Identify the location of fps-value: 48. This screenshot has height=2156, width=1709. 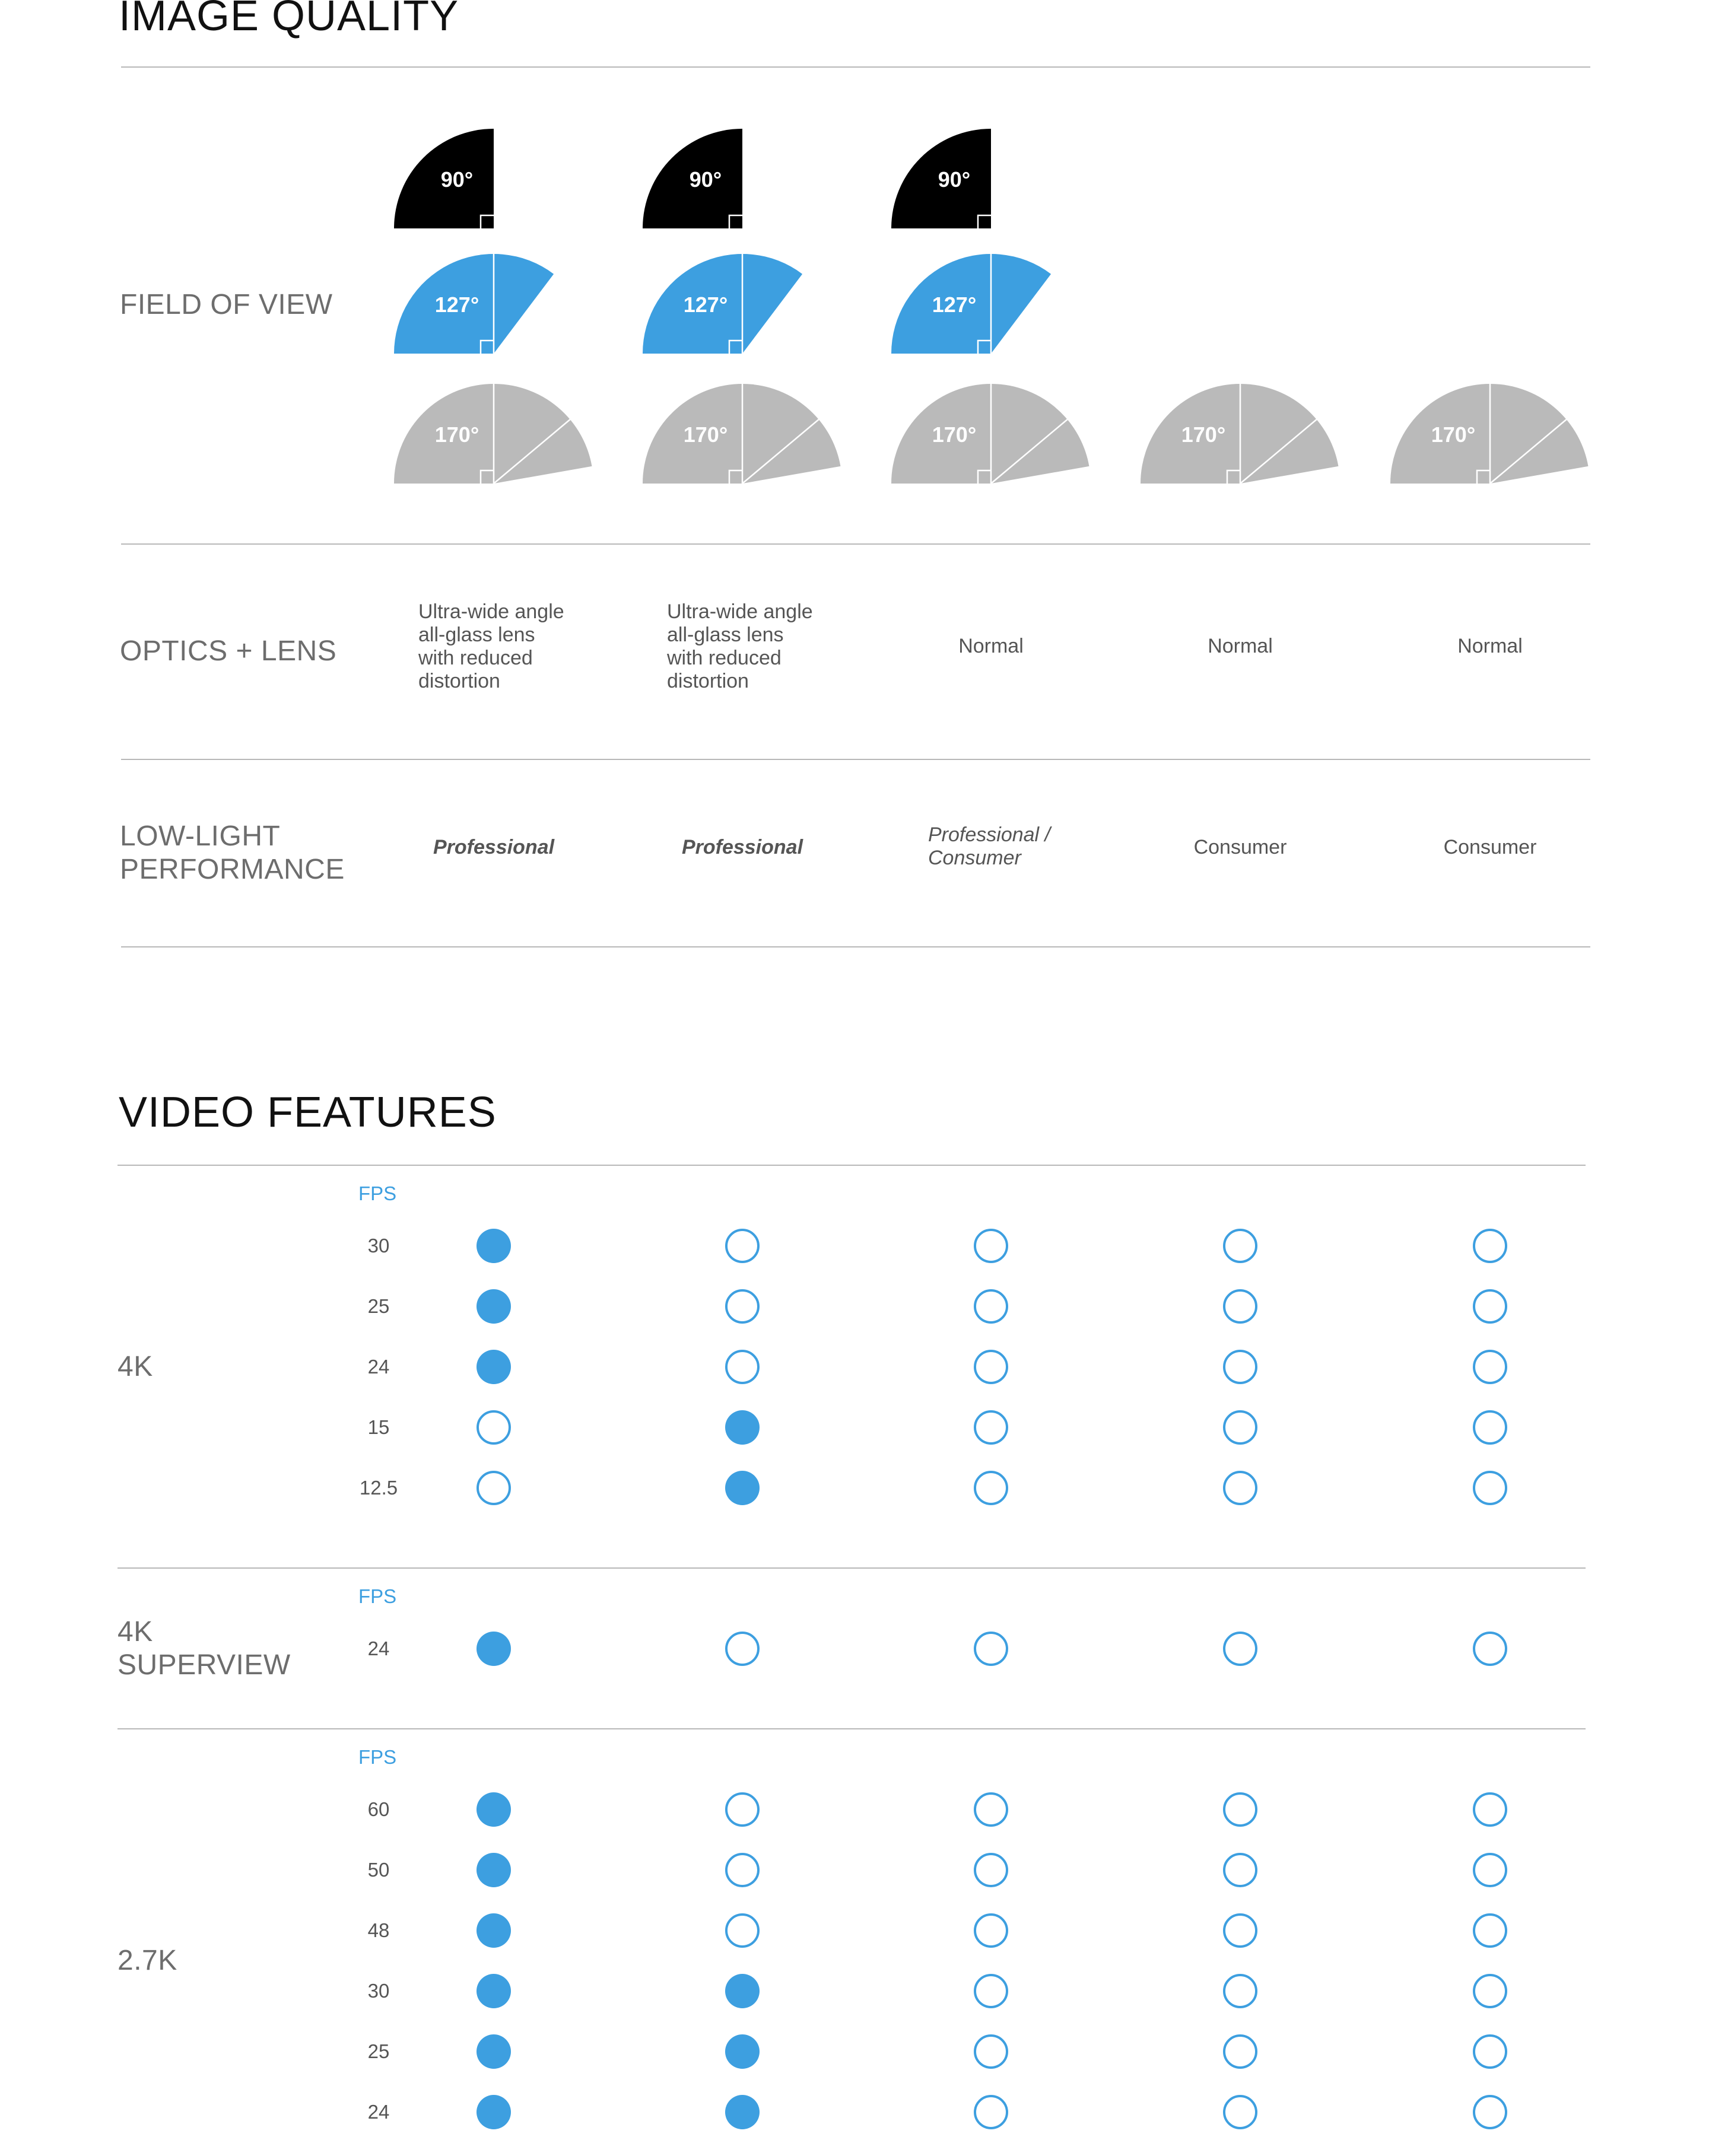
(378, 1930).